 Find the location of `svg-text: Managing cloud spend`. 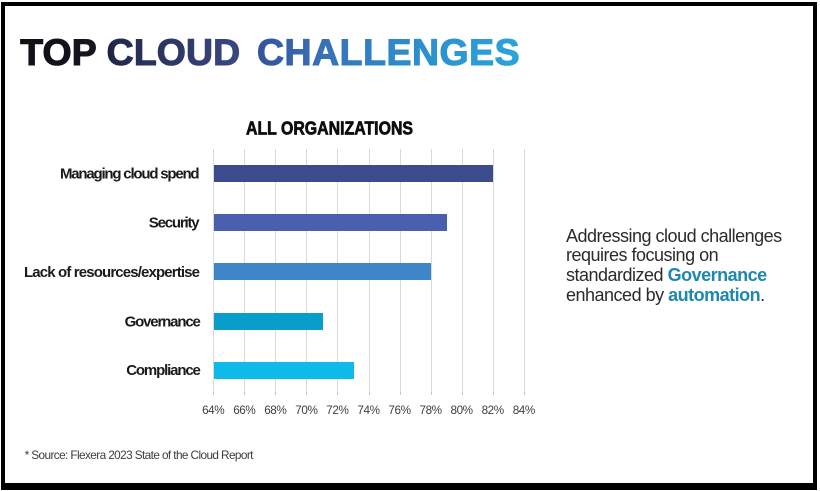

svg-text: Managing cloud spend is located at coordinates (130, 173).